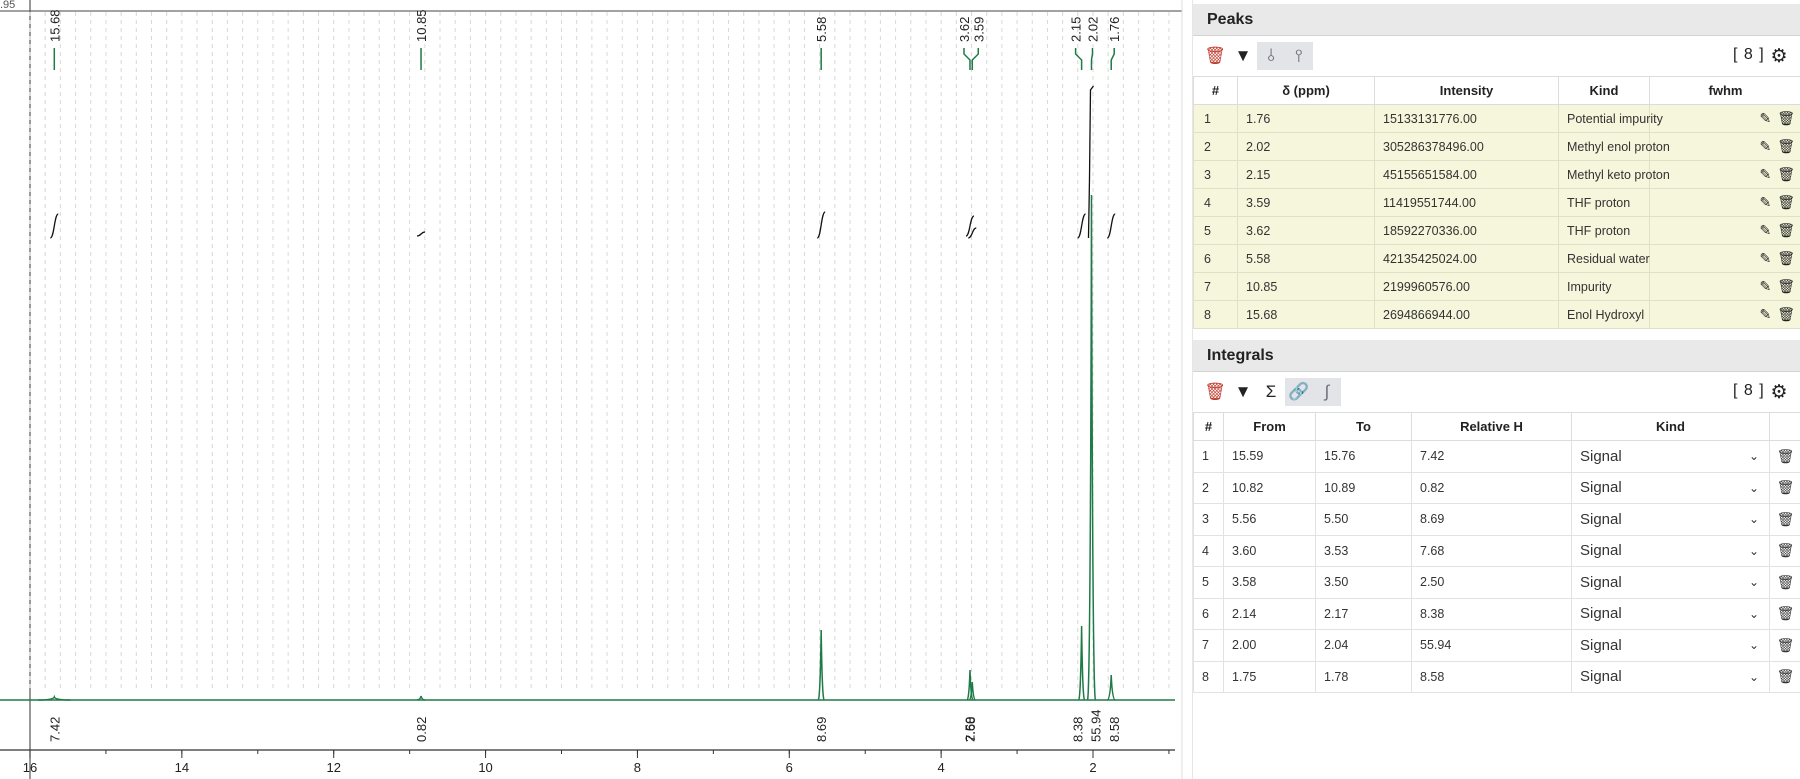 Image resolution: width=1800 pixels, height=779 pixels. What do you see at coordinates (1215, 392) in the screenshot?
I see `integrals-delete-button: 🗑` at bounding box center [1215, 392].